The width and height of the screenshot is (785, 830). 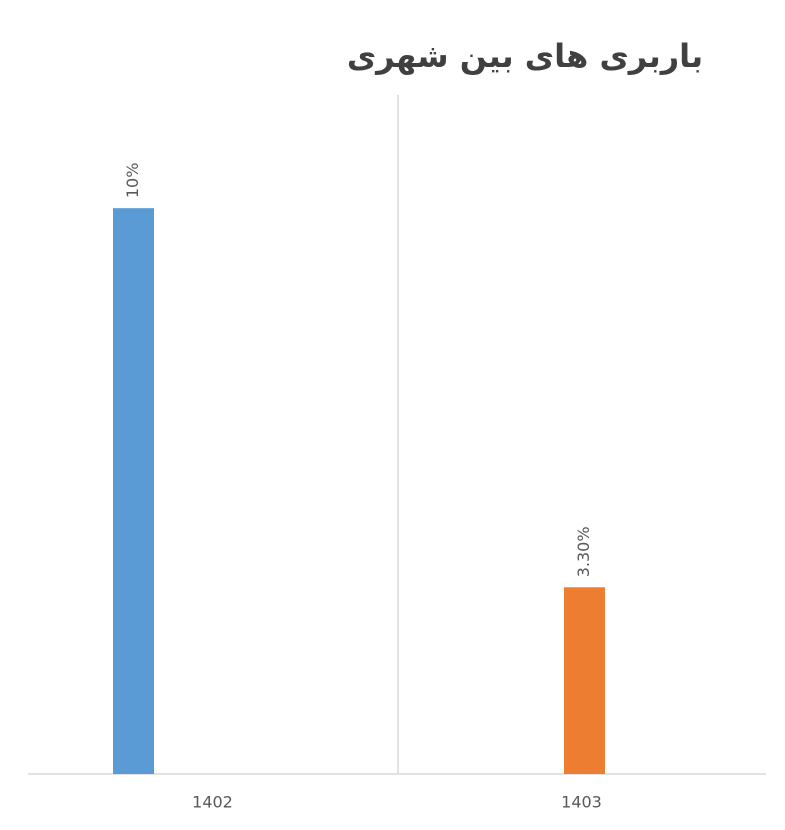 What do you see at coordinates (525, 56) in the screenshot?
I see `chart-title: باربری های بین شهری` at bounding box center [525, 56].